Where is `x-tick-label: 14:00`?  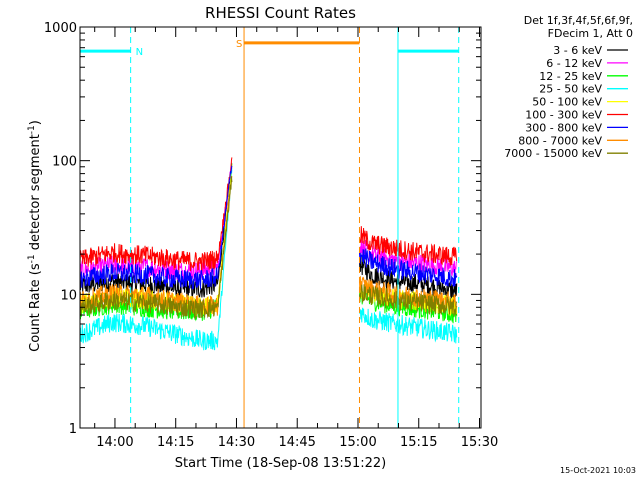
x-tick-label: 14:00 is located at coordinates (114, 442).